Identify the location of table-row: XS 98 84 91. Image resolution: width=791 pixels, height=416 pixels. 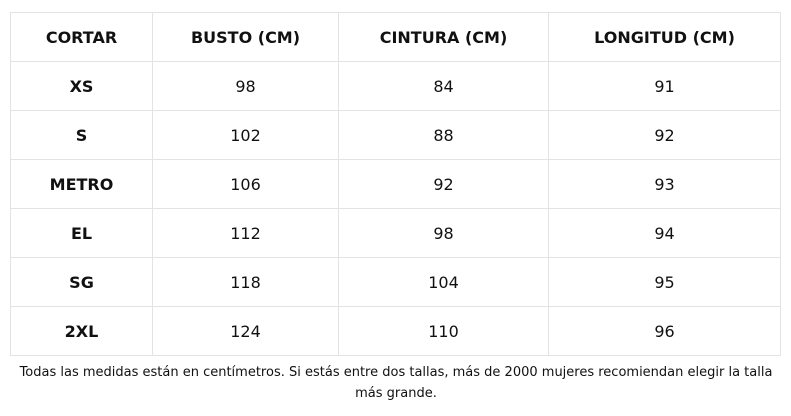
(395, 86).